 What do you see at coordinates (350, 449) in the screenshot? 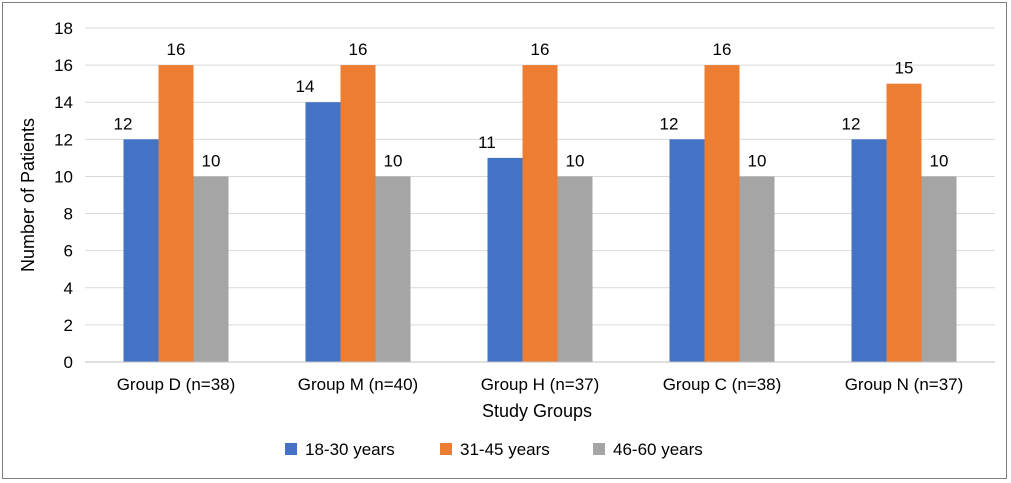
I see `legend-label: 18-30 years` at bounding box center [350, 449].